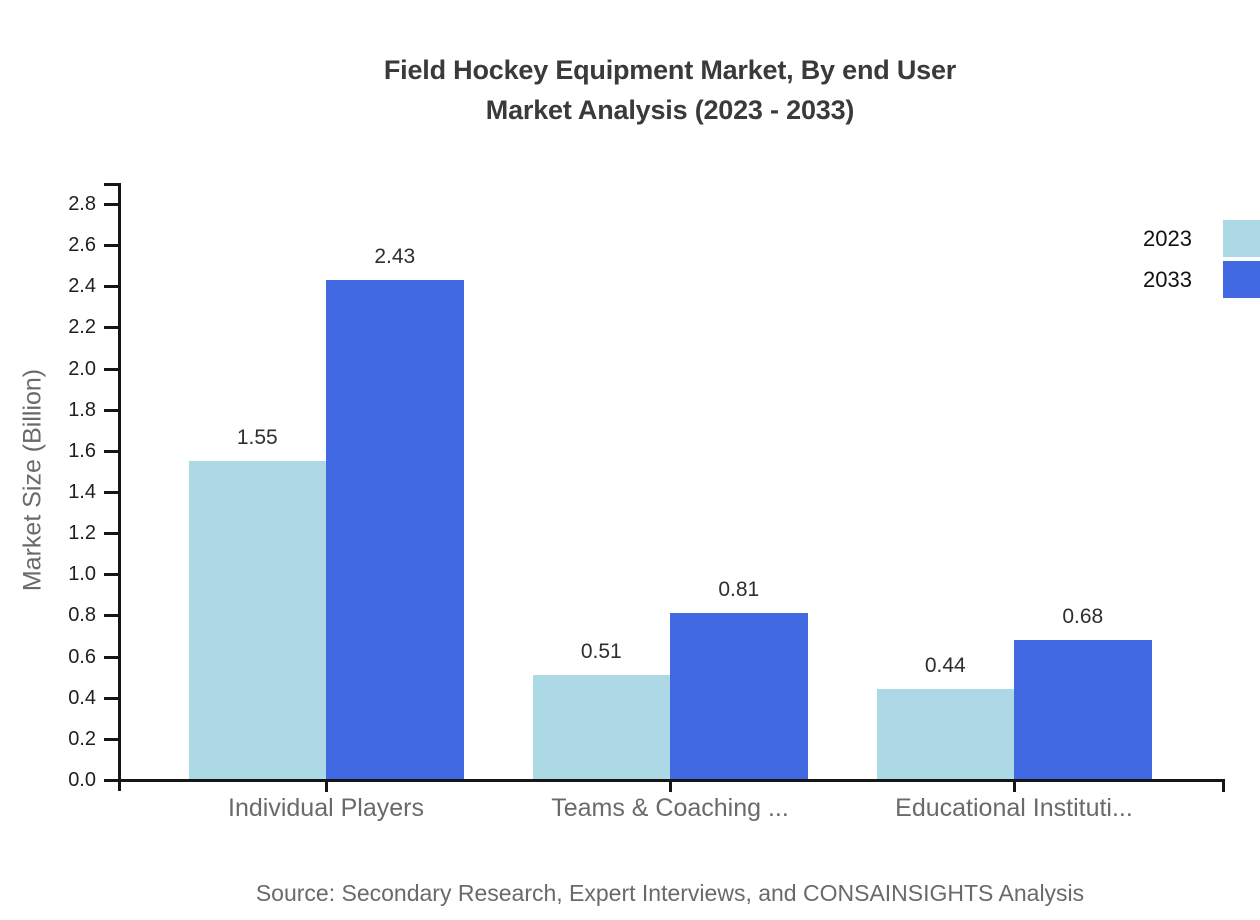 The height and width of the screenshot is (920, 1260). I want to click on y-tick-label: 1.0, so click(82, 574).